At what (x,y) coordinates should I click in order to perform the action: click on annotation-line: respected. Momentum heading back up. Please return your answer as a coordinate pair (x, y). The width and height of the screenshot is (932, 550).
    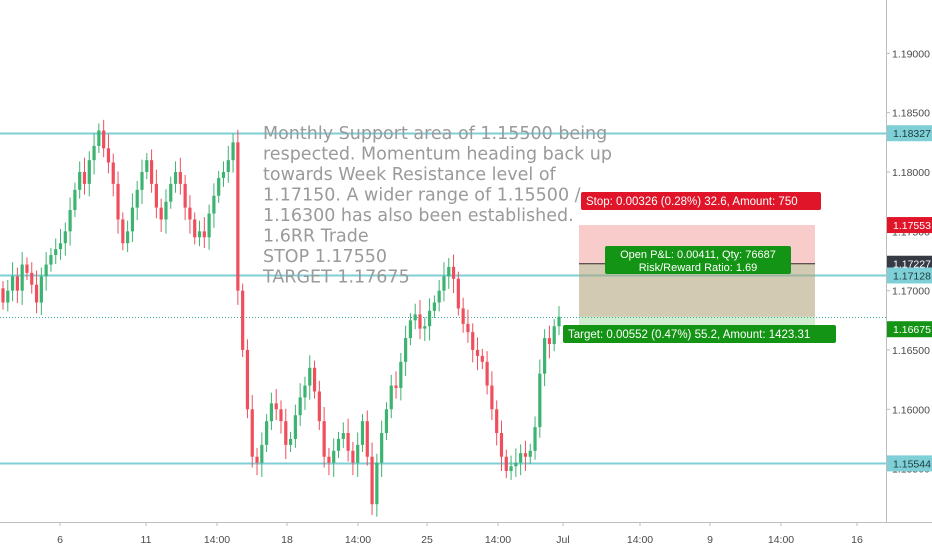
    Looking at the image, I should click on (437, 155).